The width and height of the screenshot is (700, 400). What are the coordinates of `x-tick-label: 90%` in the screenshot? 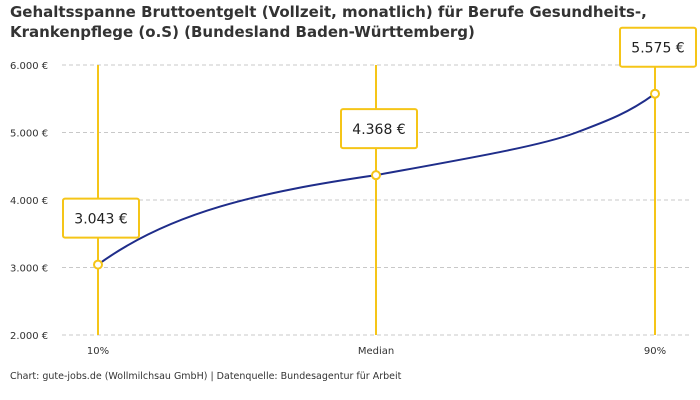 It's located at (655, 351).